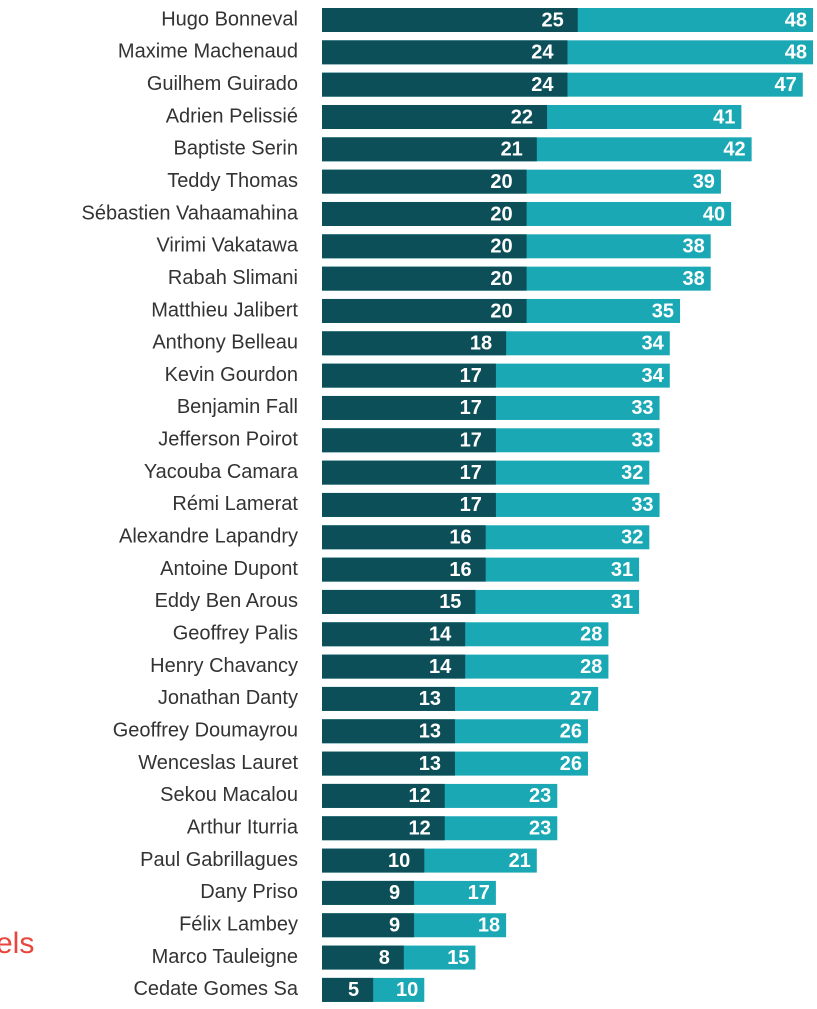 This screenshot has width=817, height=1009. What do you see at coordinates (225, 957) in the screenshot?
I see `category-label: Marco Tauleigne` at bounding box center [225, 957].